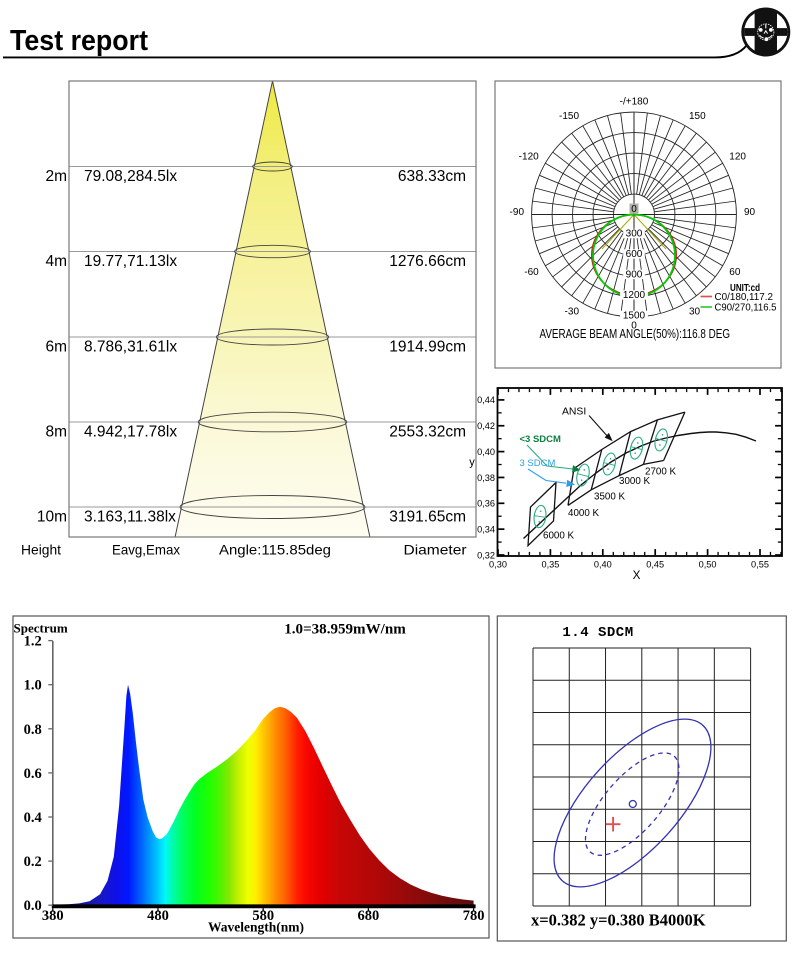 This screenshot has width=800, height=958. I want to click on svg-text: C90/270,116.5, so click(746, 308).